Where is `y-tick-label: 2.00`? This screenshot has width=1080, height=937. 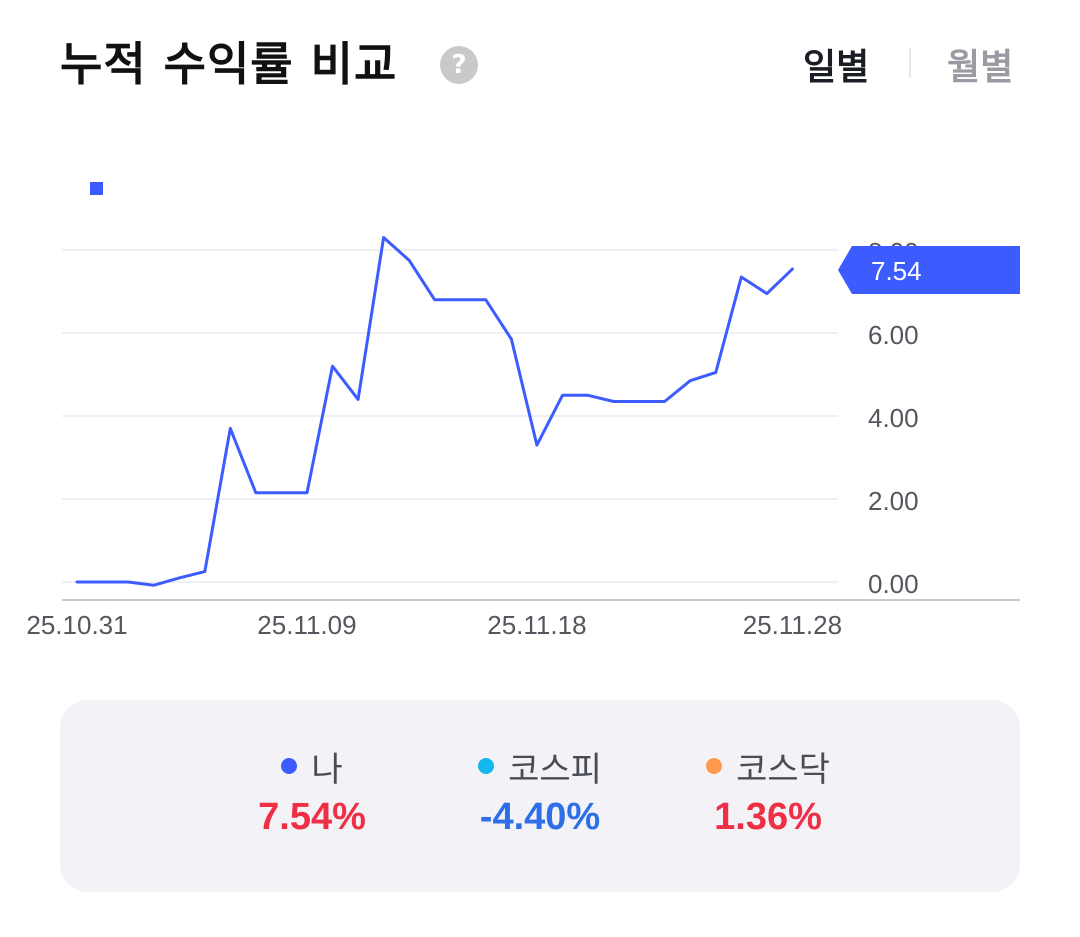
y-tick-label: 2.00 is located at coordinates (893, 501).